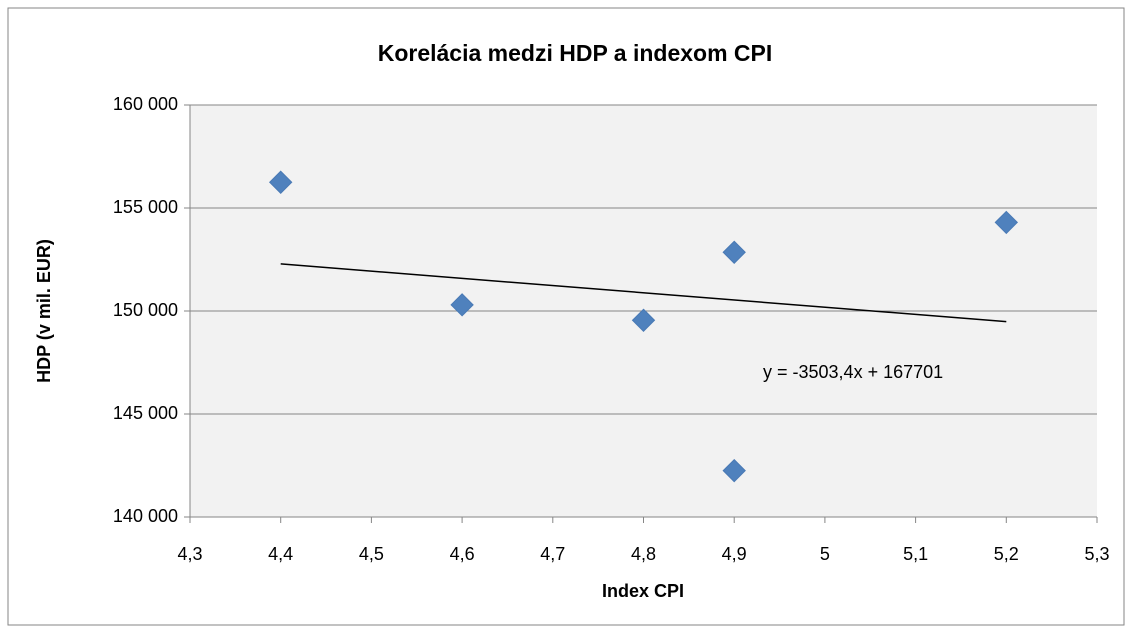 The width and height of the screenshot is (1132, 633). What do you see at coordinates (915, 554) in the screenshot?
I see `x-tick-label: 5,1` at bounding box center [915, 554].